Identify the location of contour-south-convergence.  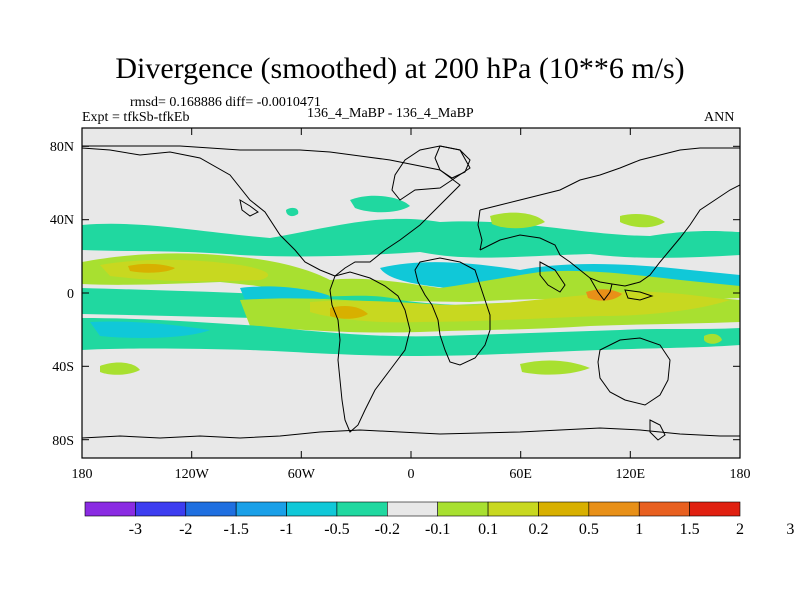
(411, 337).